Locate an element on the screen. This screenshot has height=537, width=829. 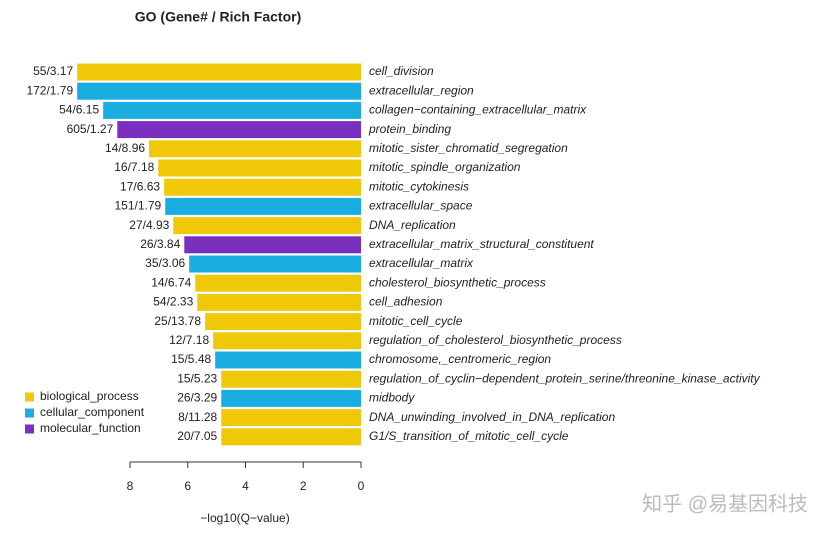
x-tick-label: 0 is located at coordinates (361, 486).